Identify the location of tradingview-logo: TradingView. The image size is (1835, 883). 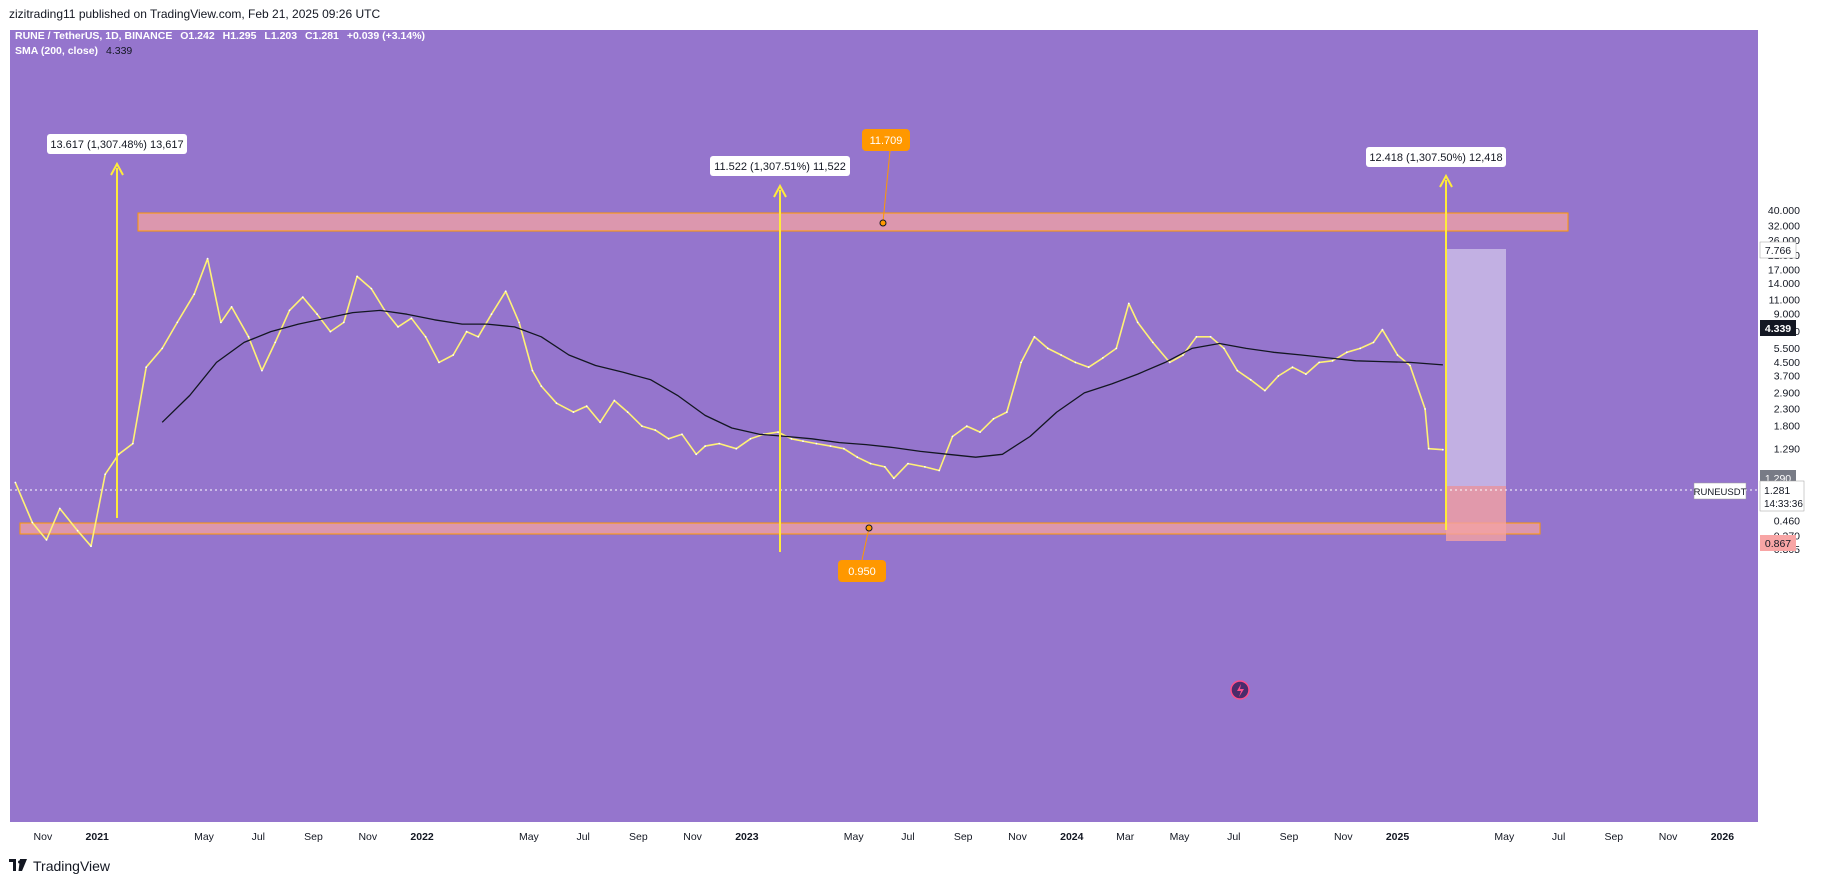
(59, 866).